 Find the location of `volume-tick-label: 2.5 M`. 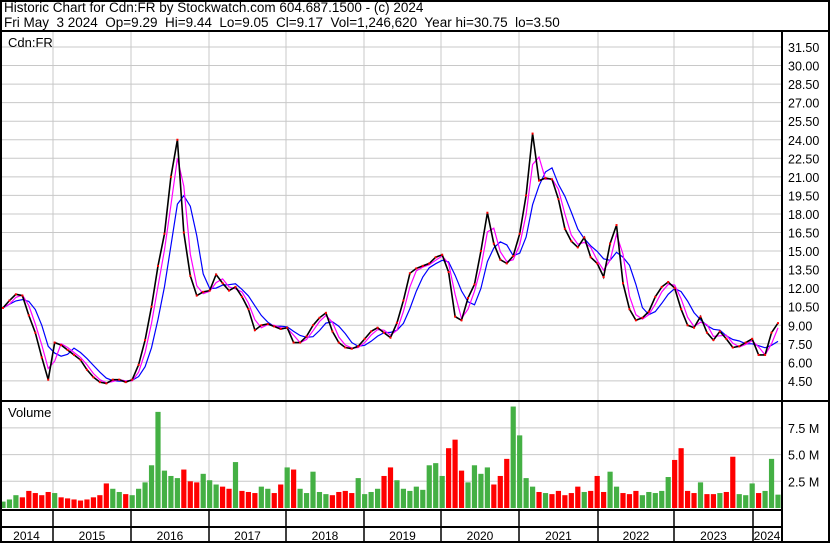

volume-tick-label: 2.5 M is located at coordinates (803, 482).